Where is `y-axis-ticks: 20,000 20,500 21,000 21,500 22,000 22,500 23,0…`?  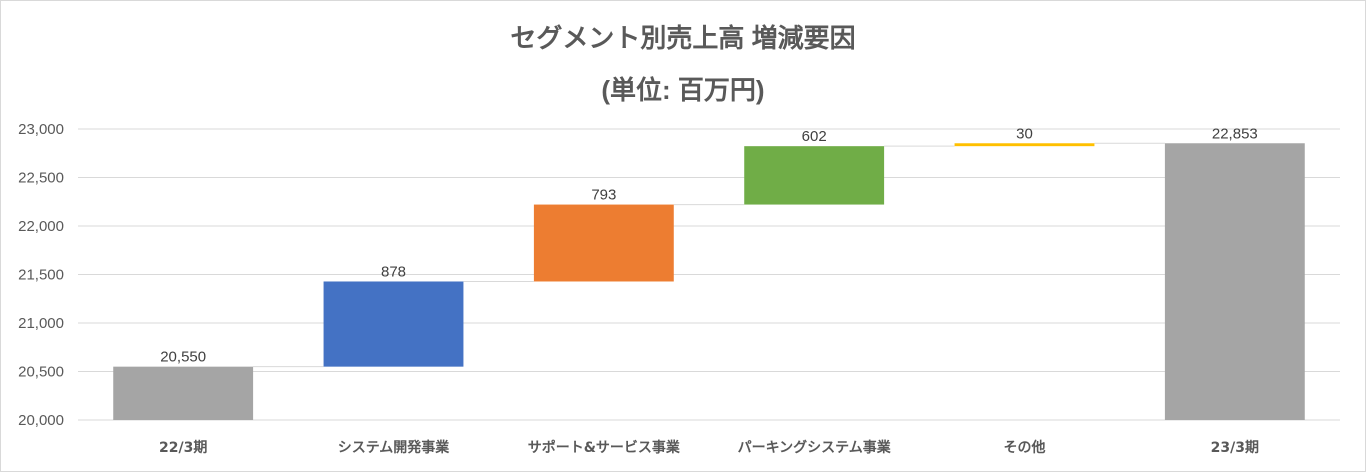
y-axis-ticks: 20,000 20,500 21,000 21,500 22,000 22,500 23,0… is located at coordinates (41, 275).